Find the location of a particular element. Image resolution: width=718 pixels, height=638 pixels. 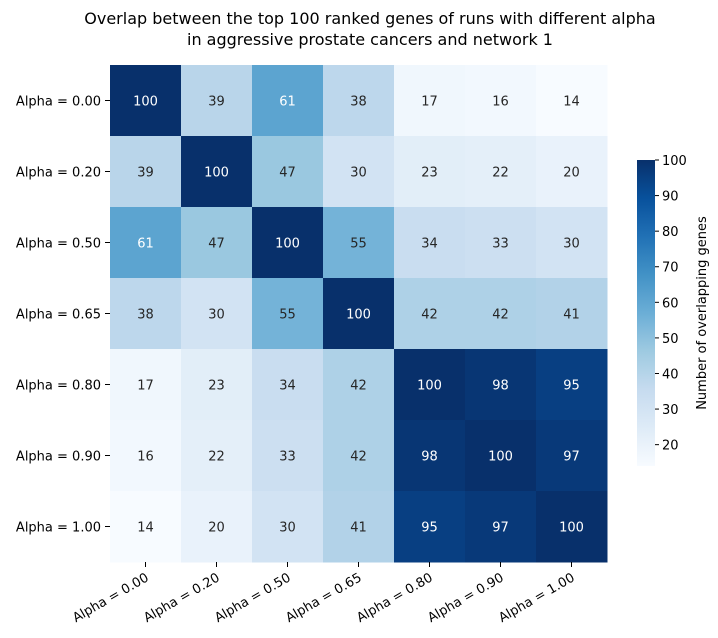

y-tick-label: Alpha = 0.80 is located at coordinates (58, 386).